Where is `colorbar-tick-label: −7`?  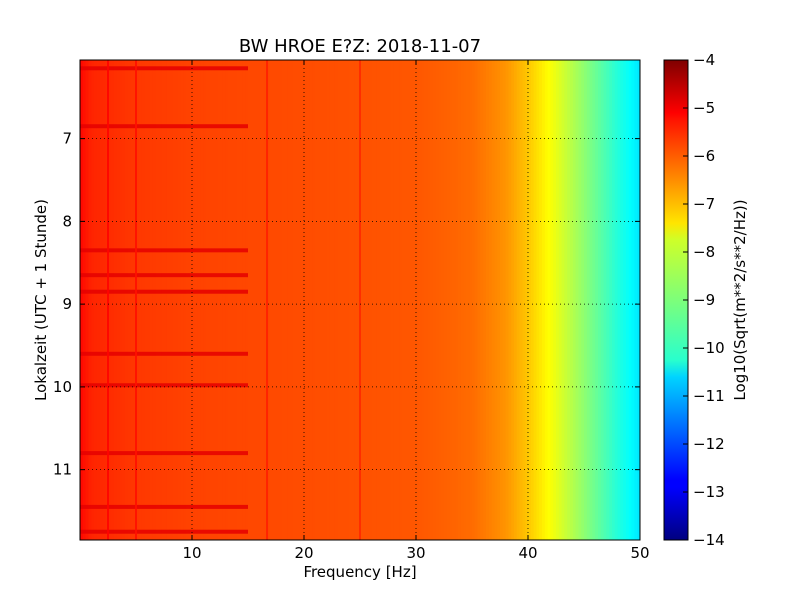
colorbar-tick-label: −7 is located at coordinates (704, 204).